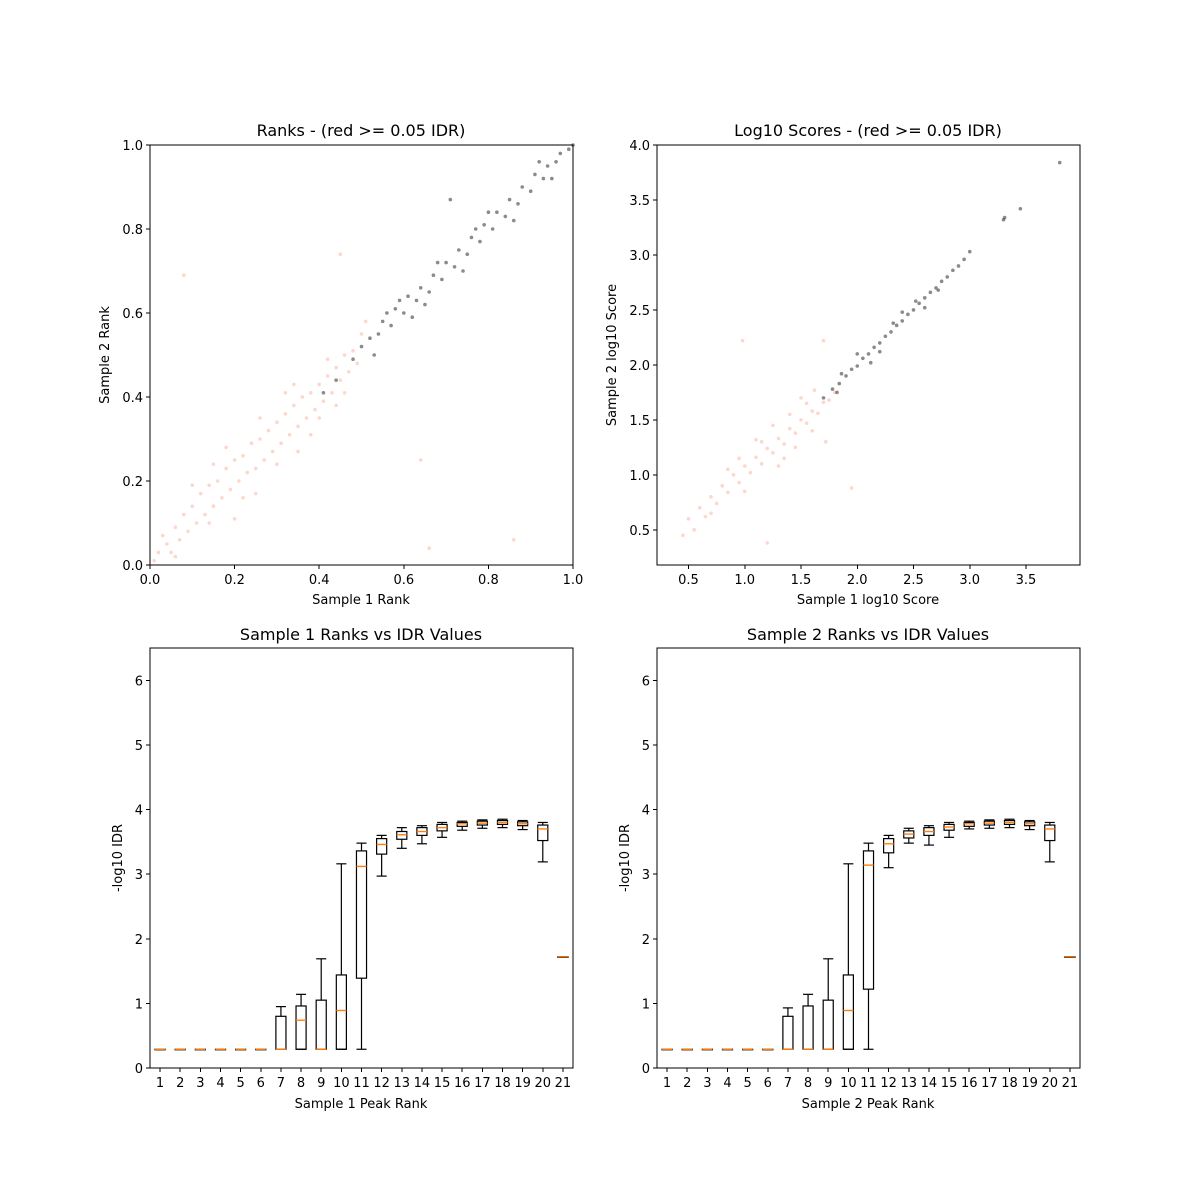 The width and height of the screenshot is (1200, 1200). Describe the element at coordinates (639, 201) in the screenshot. I see `y-tick-label: 3.5` at that location.